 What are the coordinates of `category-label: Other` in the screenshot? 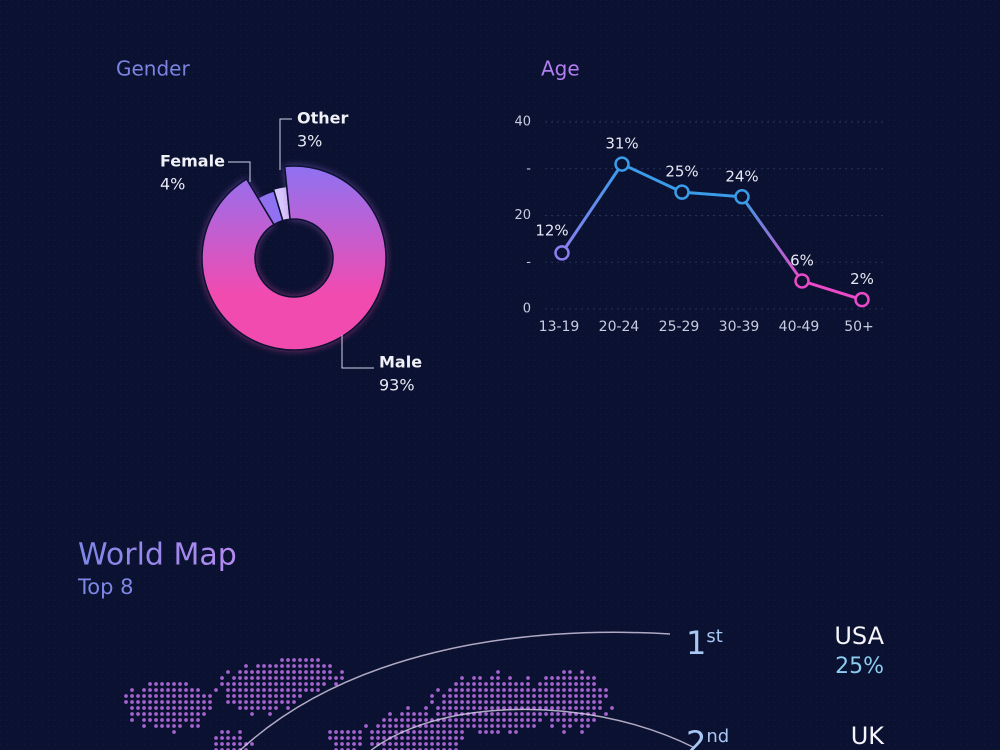 It's located at (322, 118).